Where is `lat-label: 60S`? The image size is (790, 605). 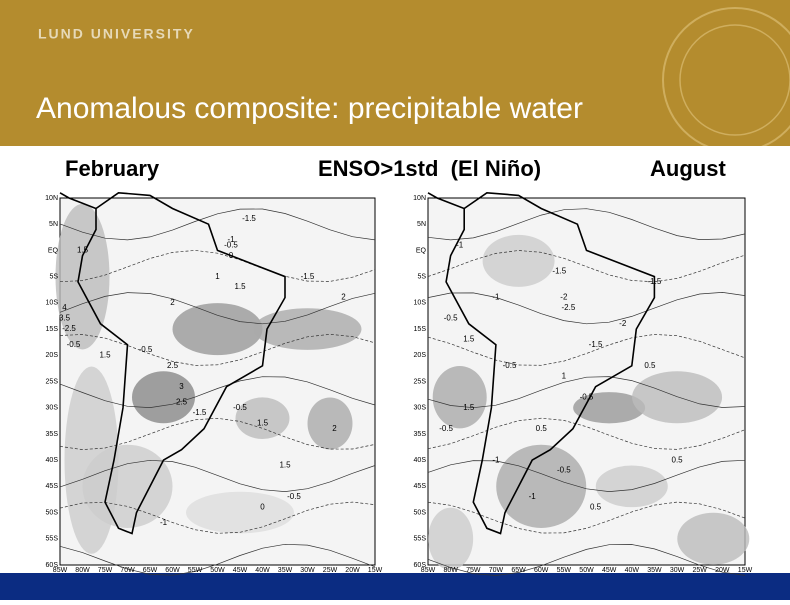 lat-label: 60S is located at coordinates (52, 565).